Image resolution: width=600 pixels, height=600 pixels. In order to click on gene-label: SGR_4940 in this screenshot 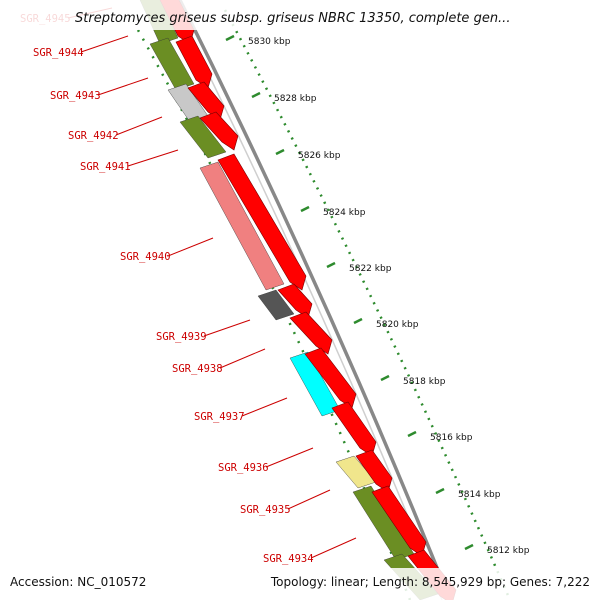, I will do `click(145, 257)`.